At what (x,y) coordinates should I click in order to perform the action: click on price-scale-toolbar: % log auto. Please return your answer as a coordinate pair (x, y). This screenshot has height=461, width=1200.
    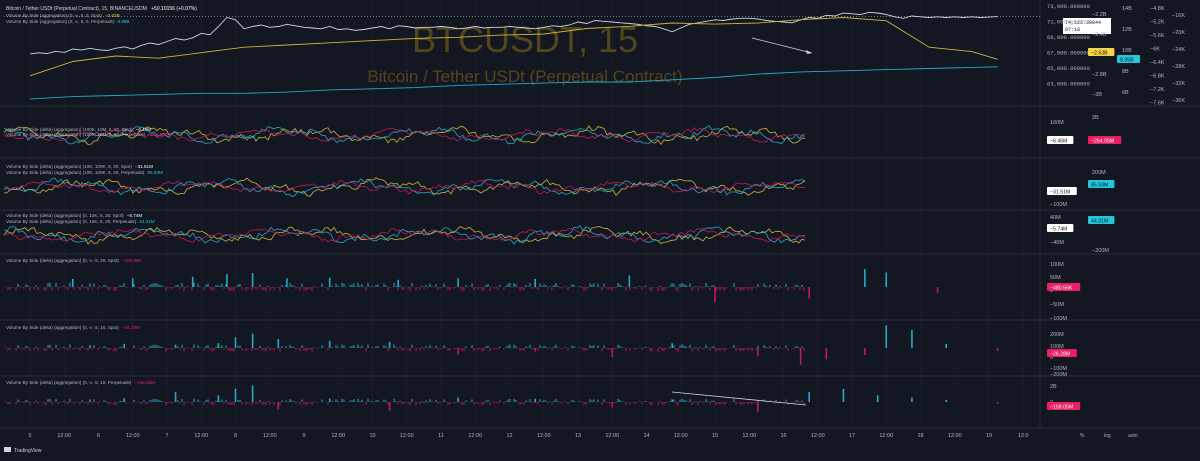
    Looking at the image, I should click on (1109, 436).